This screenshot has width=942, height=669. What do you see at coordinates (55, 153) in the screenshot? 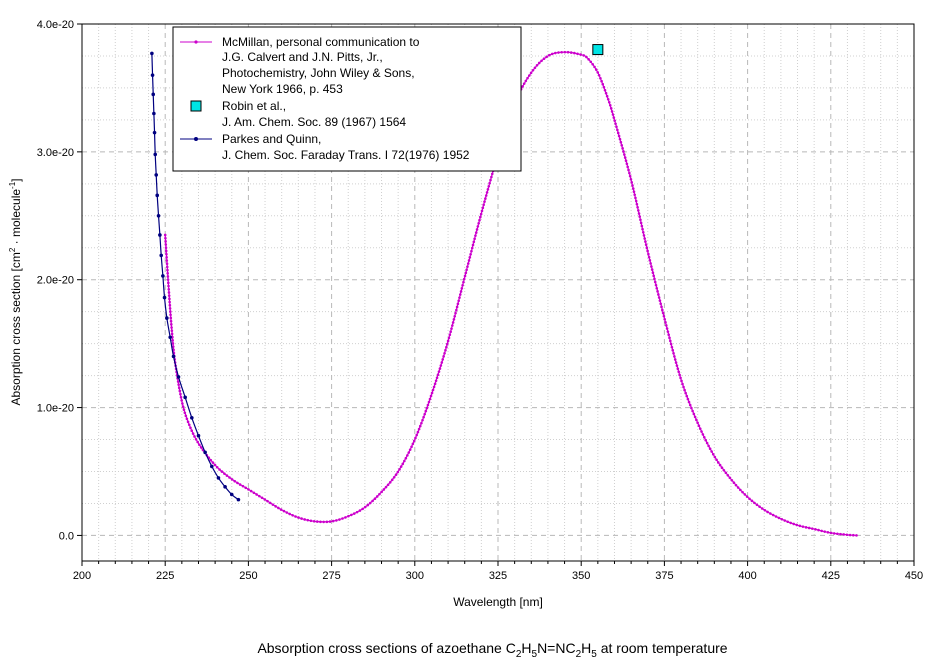
I see `y-tick-label: 3.0e-20` at bounding box center [55, 153].